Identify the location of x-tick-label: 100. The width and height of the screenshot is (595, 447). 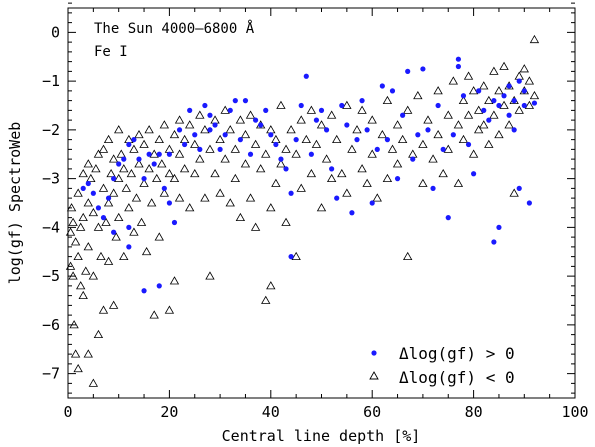
(574, 412).